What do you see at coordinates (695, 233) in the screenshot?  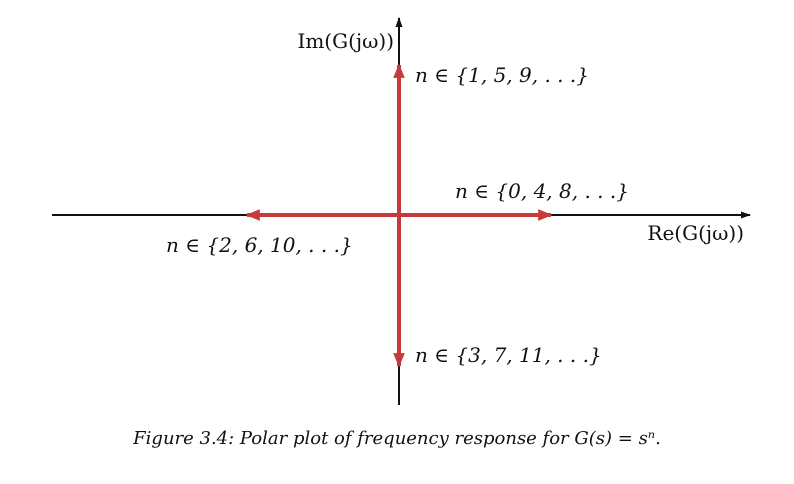 I see `real-axis-label: Re(G(jω))` at bounding box center [695, 233].